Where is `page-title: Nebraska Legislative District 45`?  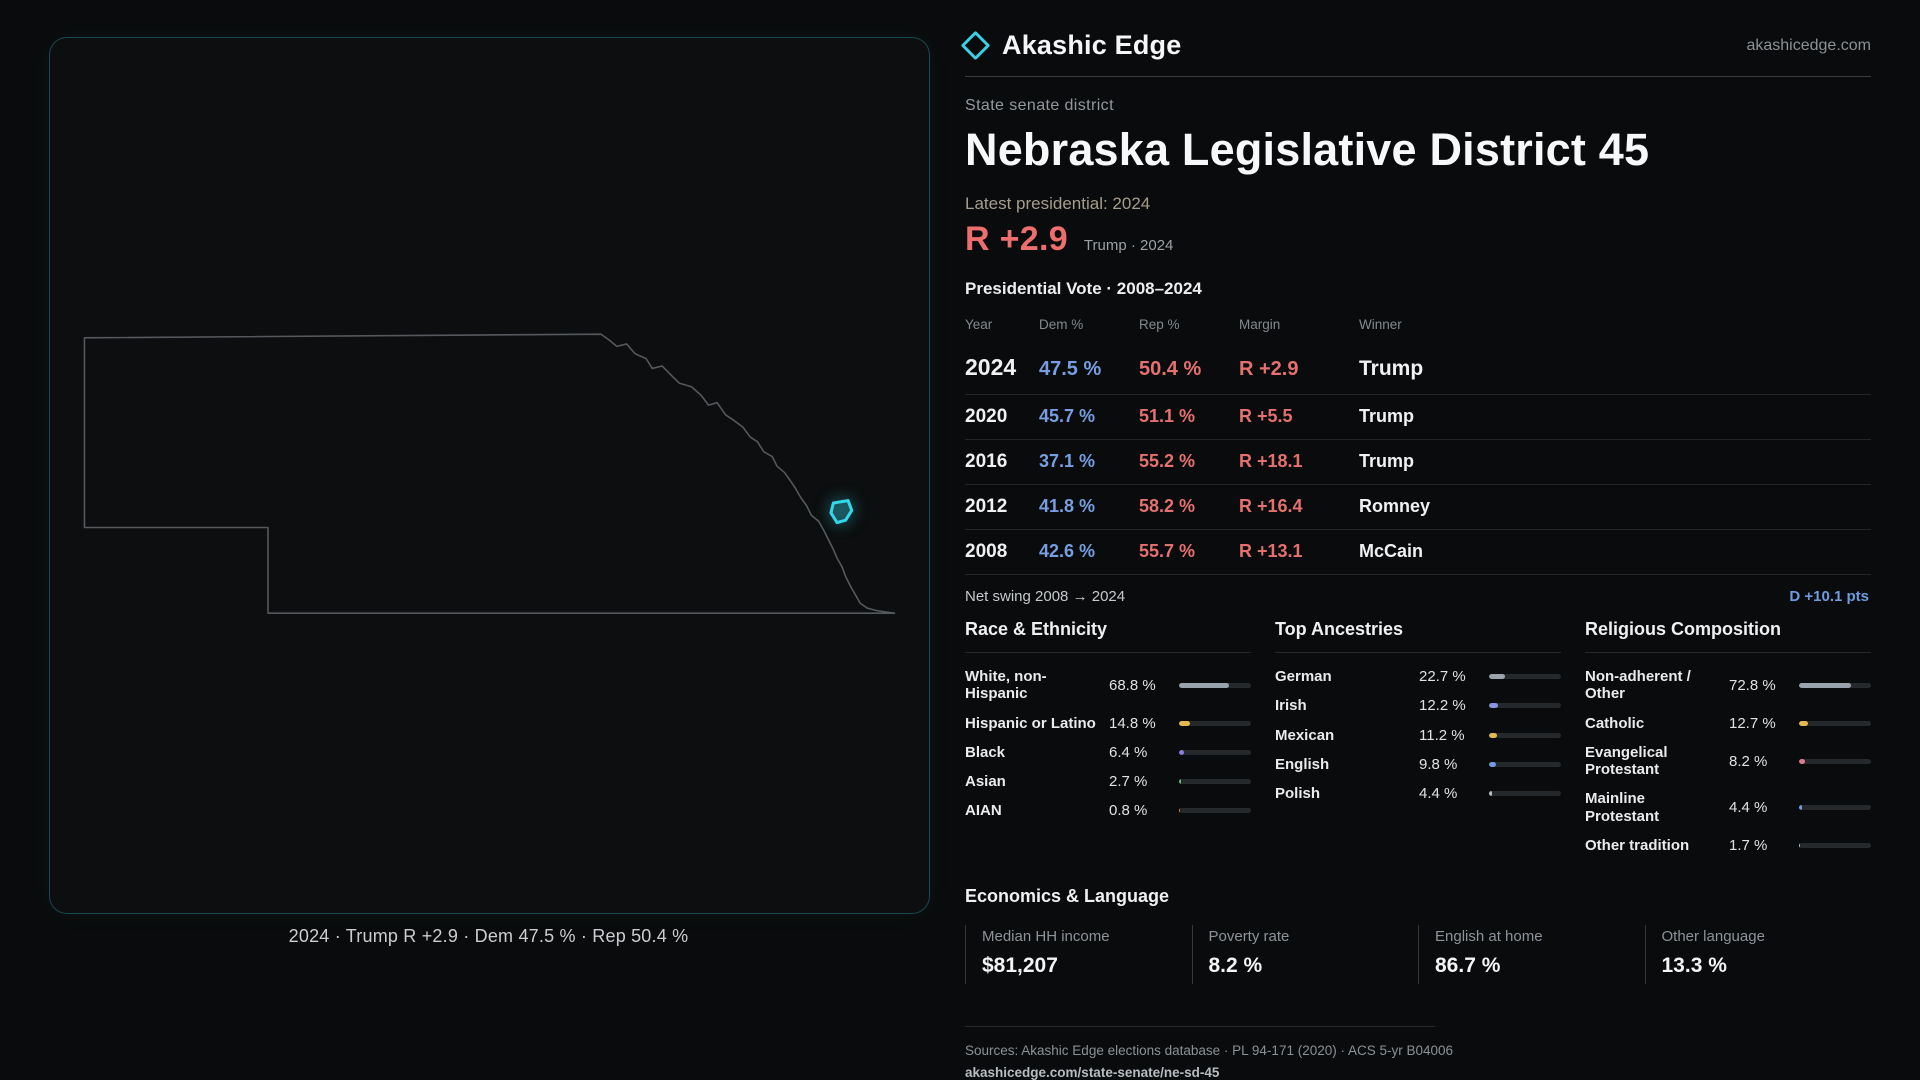
page-title: Nebraska Legislative District 45 is located at coordinates (1307, 149).